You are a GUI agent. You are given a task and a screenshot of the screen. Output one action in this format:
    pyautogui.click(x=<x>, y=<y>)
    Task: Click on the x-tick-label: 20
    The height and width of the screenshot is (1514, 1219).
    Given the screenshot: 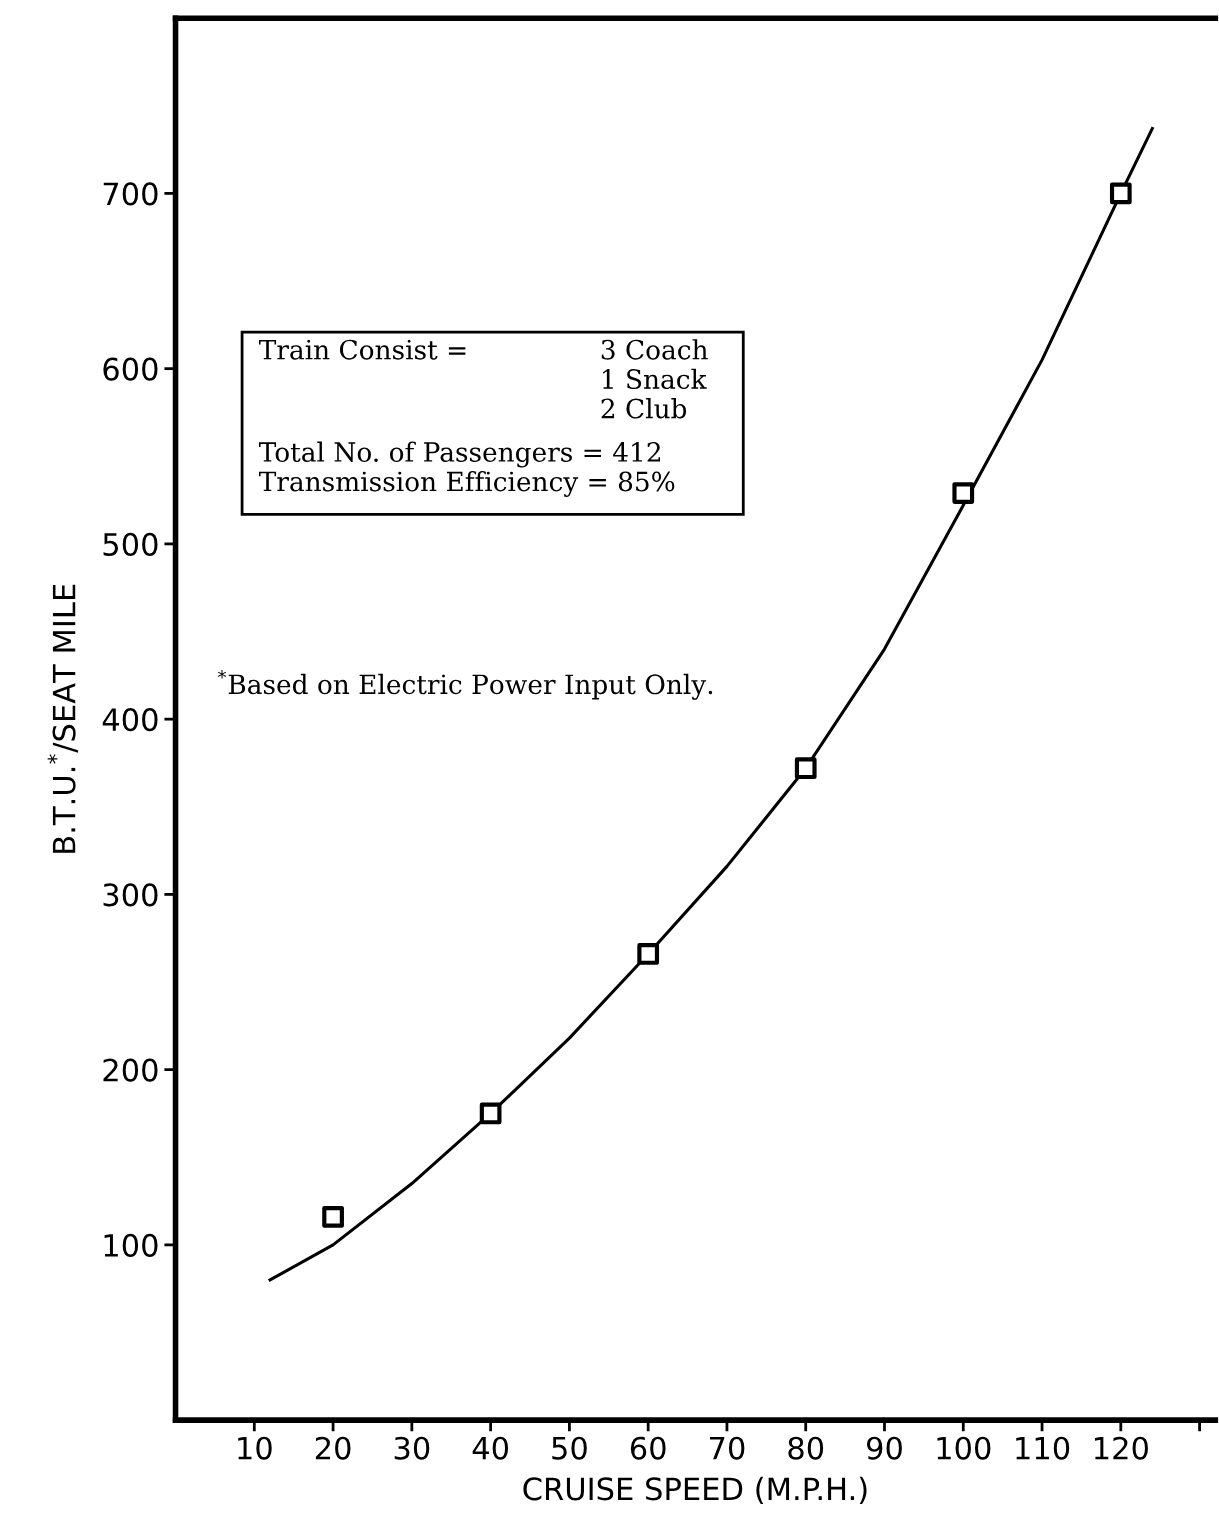 What is the action you would take?
    pyautogui.click(x=333, y=1448)
    